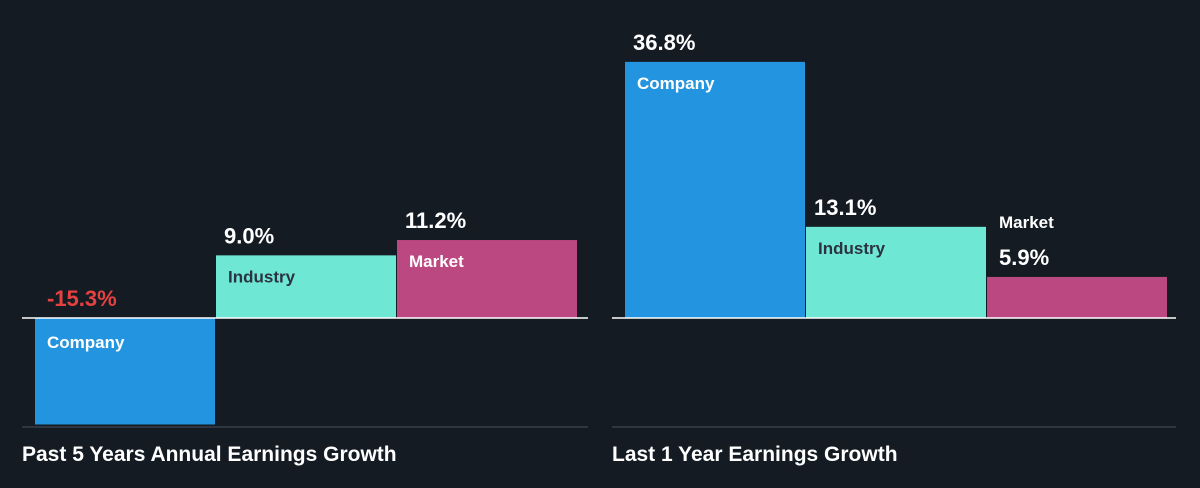 This screenshot has width=1200, height=488. I want to click on value-label-market: 11.2%, so click(435, 220).